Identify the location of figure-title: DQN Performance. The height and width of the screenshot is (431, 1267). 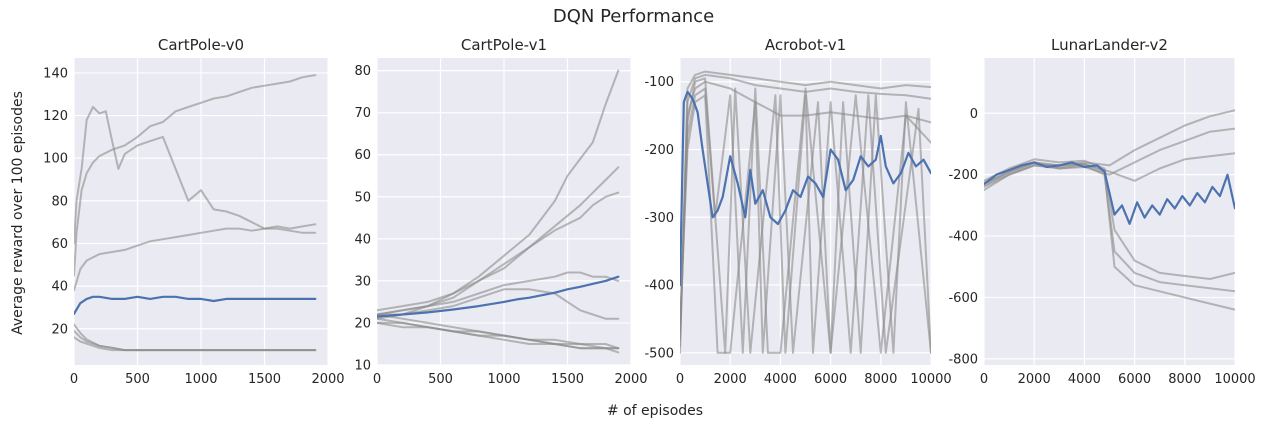
(633, 16).